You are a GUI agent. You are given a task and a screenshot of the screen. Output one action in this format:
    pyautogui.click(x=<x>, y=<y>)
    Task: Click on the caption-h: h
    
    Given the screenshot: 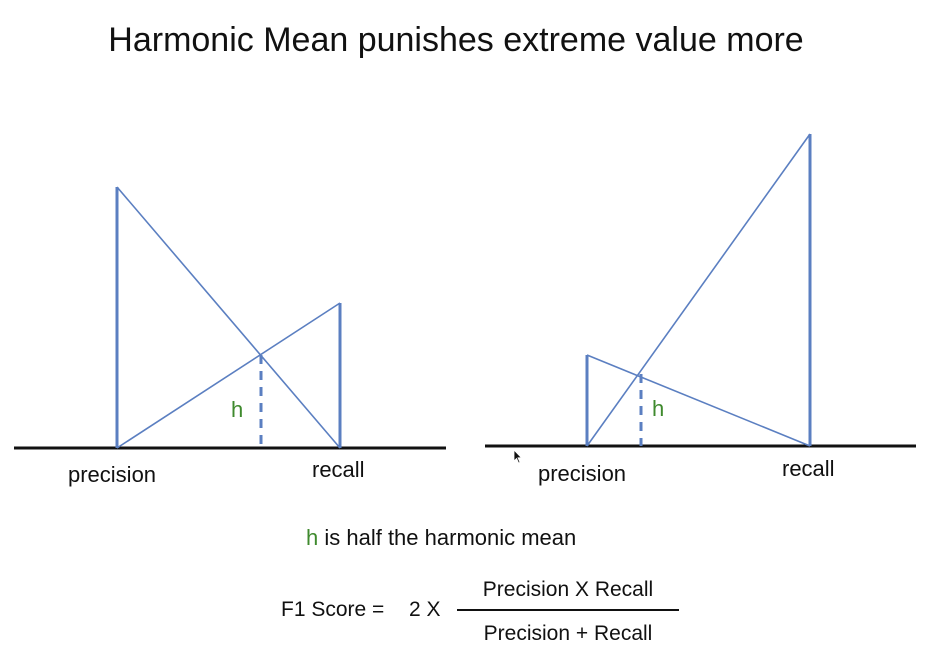 What is the action you would take?
    pyautogui.click(x=312, y=537)
    